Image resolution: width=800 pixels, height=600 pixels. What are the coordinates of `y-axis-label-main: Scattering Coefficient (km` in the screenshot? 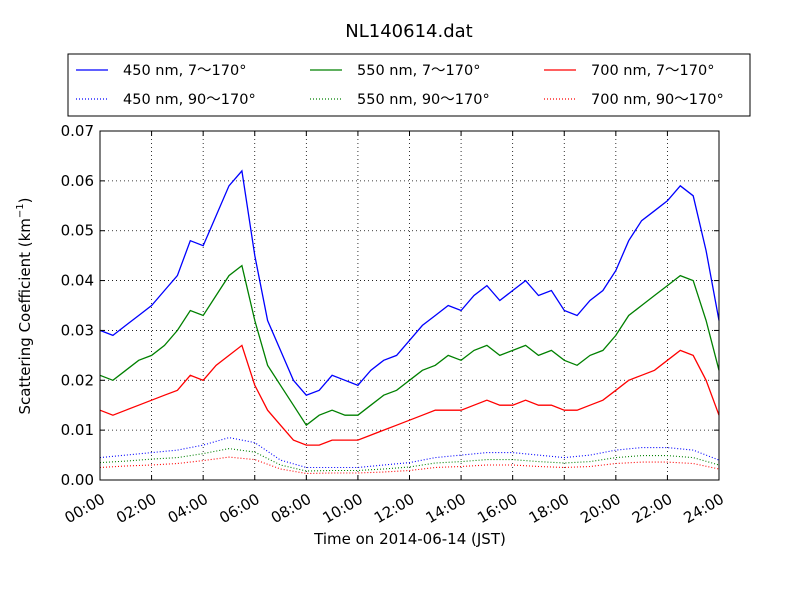 It's located at (25, 316).